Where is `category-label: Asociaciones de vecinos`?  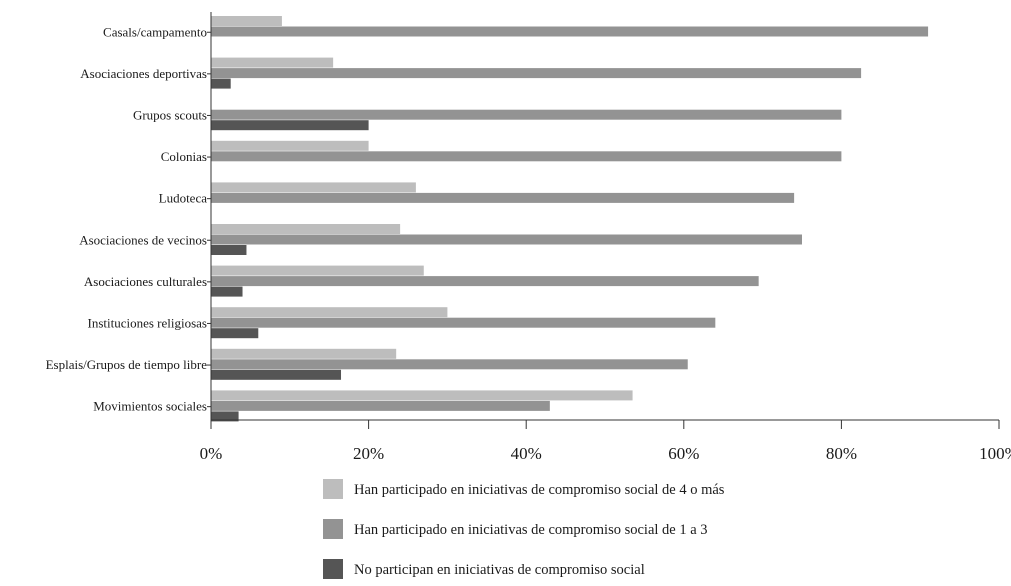 category-label: Asociaciones de vecinos is located at coordinates (143, 239).